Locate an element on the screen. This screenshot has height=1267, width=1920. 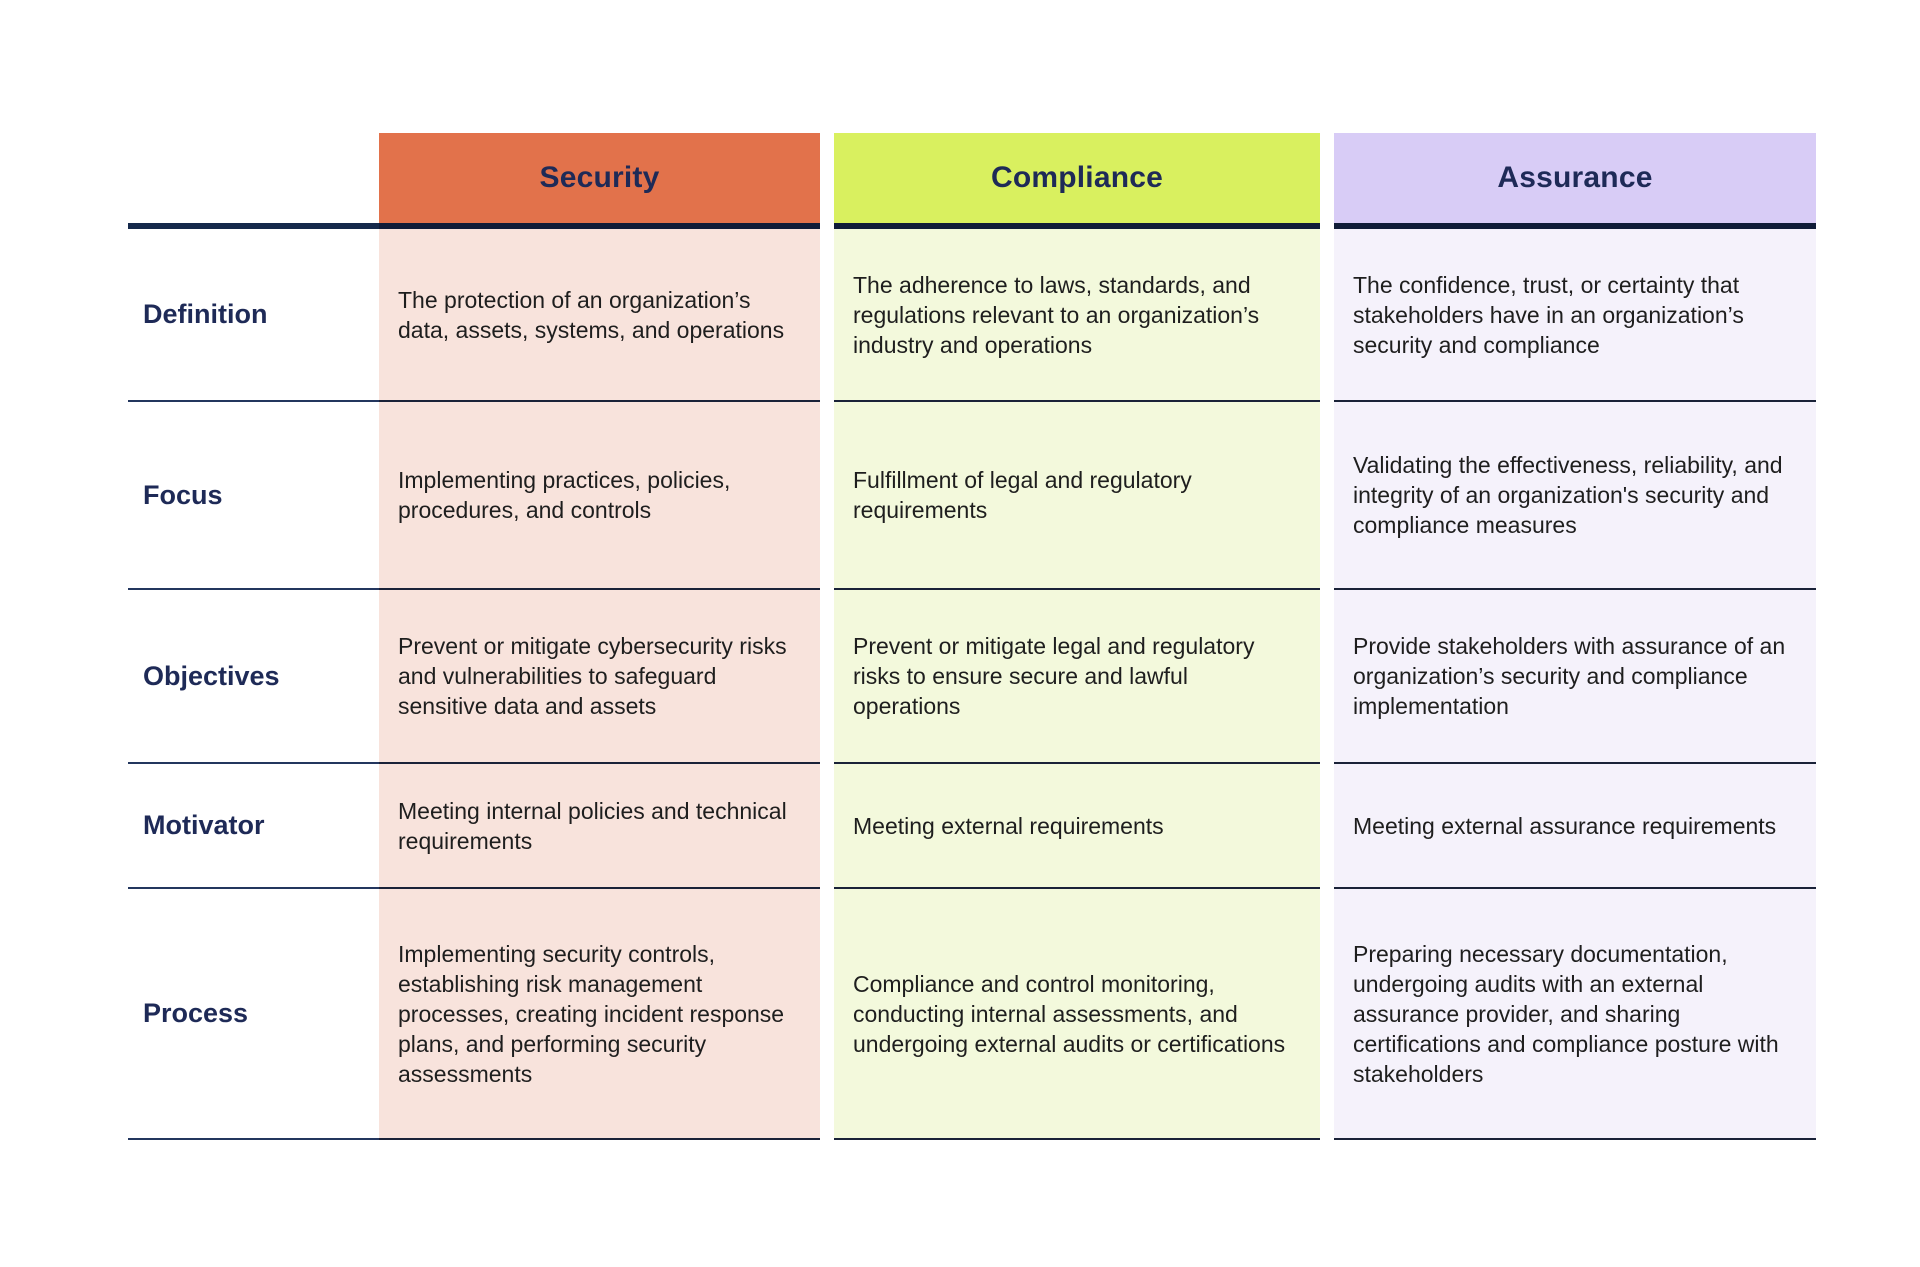
row-label-motivator: Motivator is located at coordinates (253, 826).